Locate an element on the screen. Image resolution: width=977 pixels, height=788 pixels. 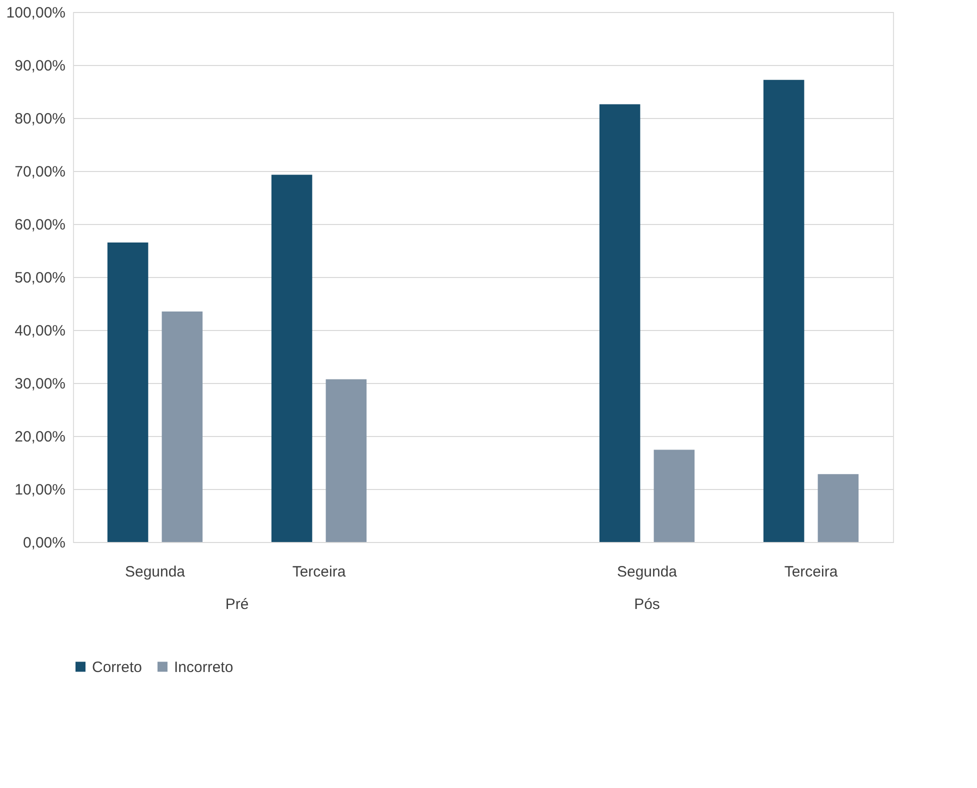
y-tick-label: 70,00% is located at coordinates (40, 172).